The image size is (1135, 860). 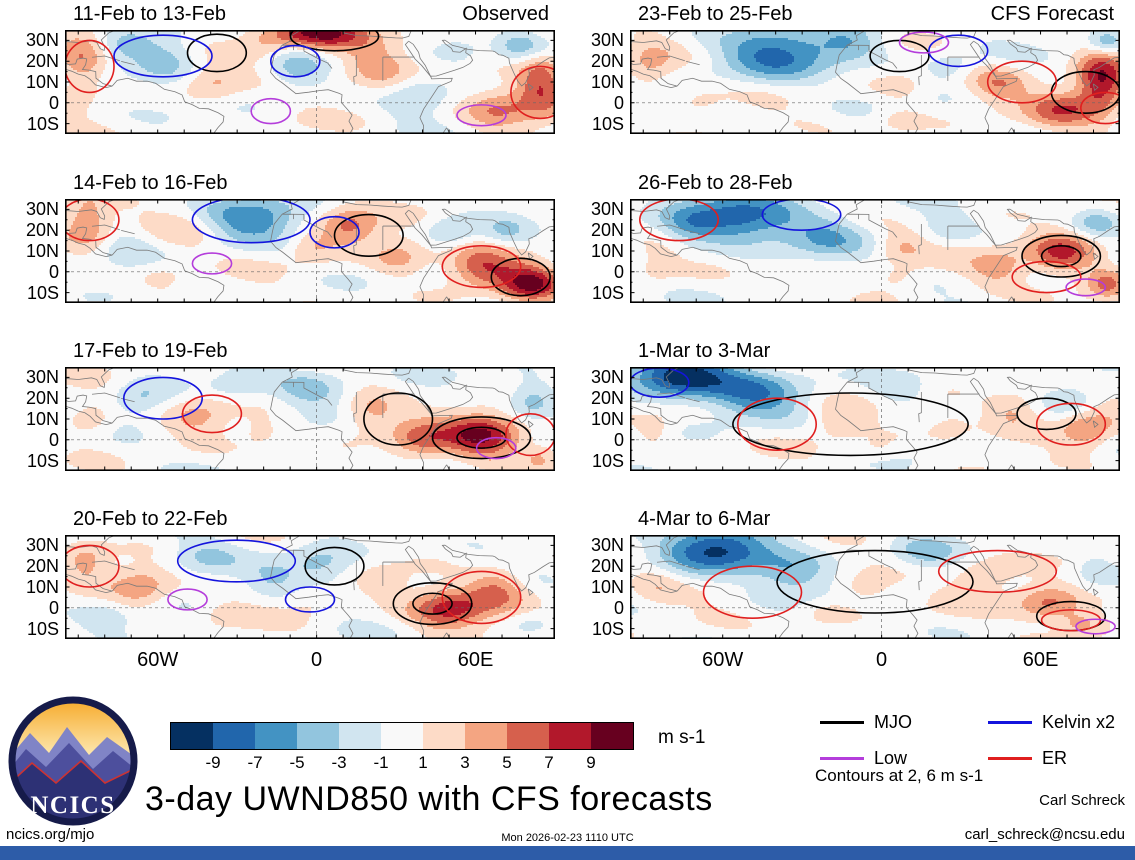 What do you see at coordinates (150, 14) in the screenshot?
I see `panel-title: 11-Feb to 13-Feb` at bounding box center [150, 14].